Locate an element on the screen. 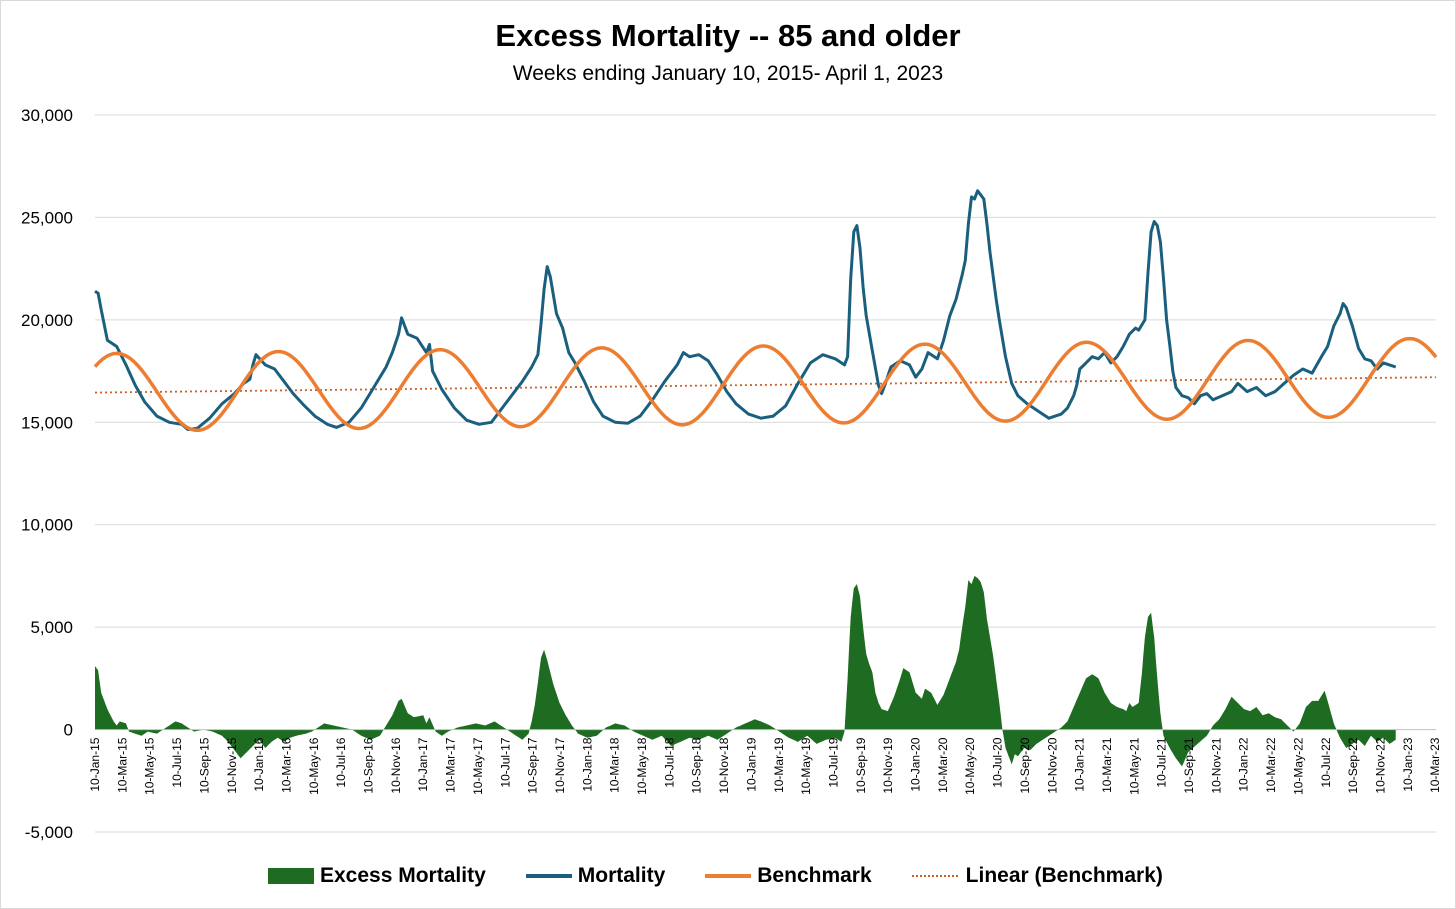 Image resolution: width=1456 pixels, height=909 pixels. x-tick-label: 10-Jan-18 is located at coordinates (587, 764).